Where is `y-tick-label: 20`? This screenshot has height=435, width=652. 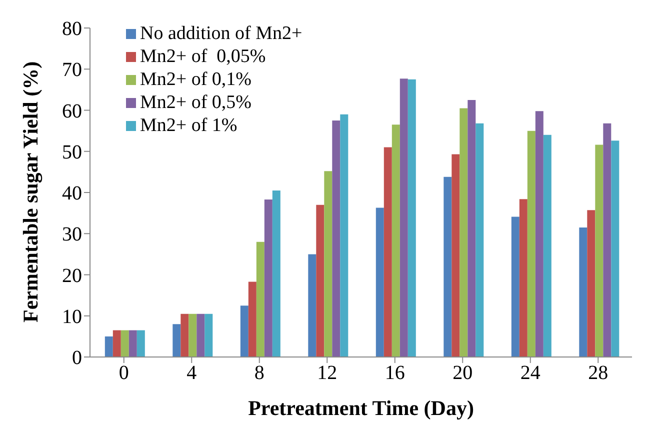 y-tick-label: 20 is located at coordinates (72, 275).